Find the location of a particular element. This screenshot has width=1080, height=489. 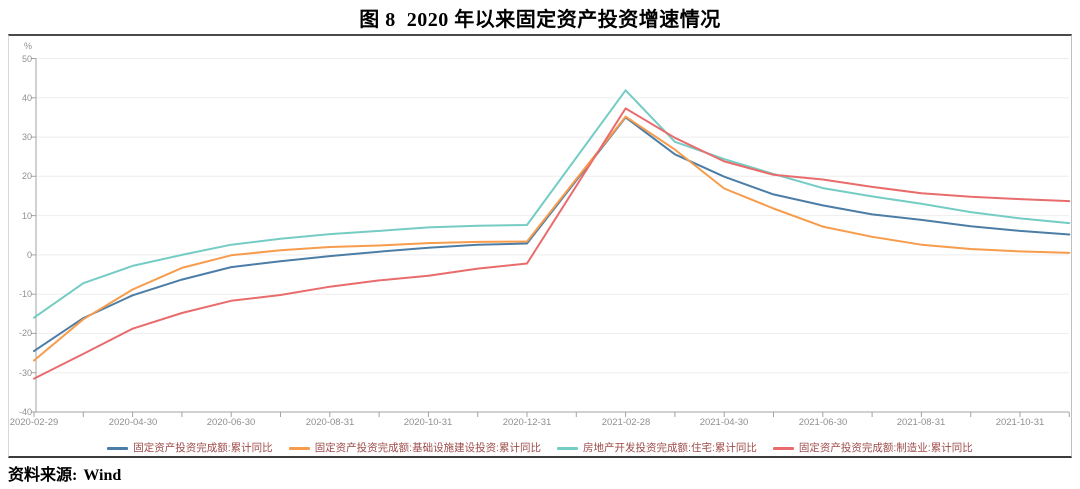

legend-item-0: 固定资产投资完成额:累计同比 is located at coordinates (190, 448).